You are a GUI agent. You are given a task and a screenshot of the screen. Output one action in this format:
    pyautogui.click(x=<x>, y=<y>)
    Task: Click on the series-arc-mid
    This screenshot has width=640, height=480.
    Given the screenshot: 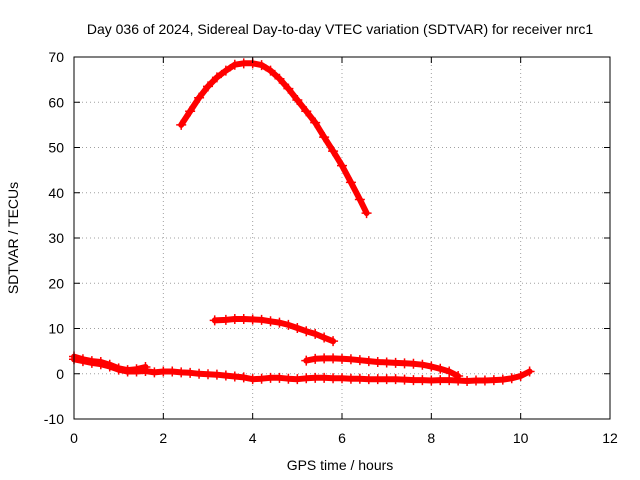 What is the action you would take?
    pyautogui.click(x=274, y=330)
    